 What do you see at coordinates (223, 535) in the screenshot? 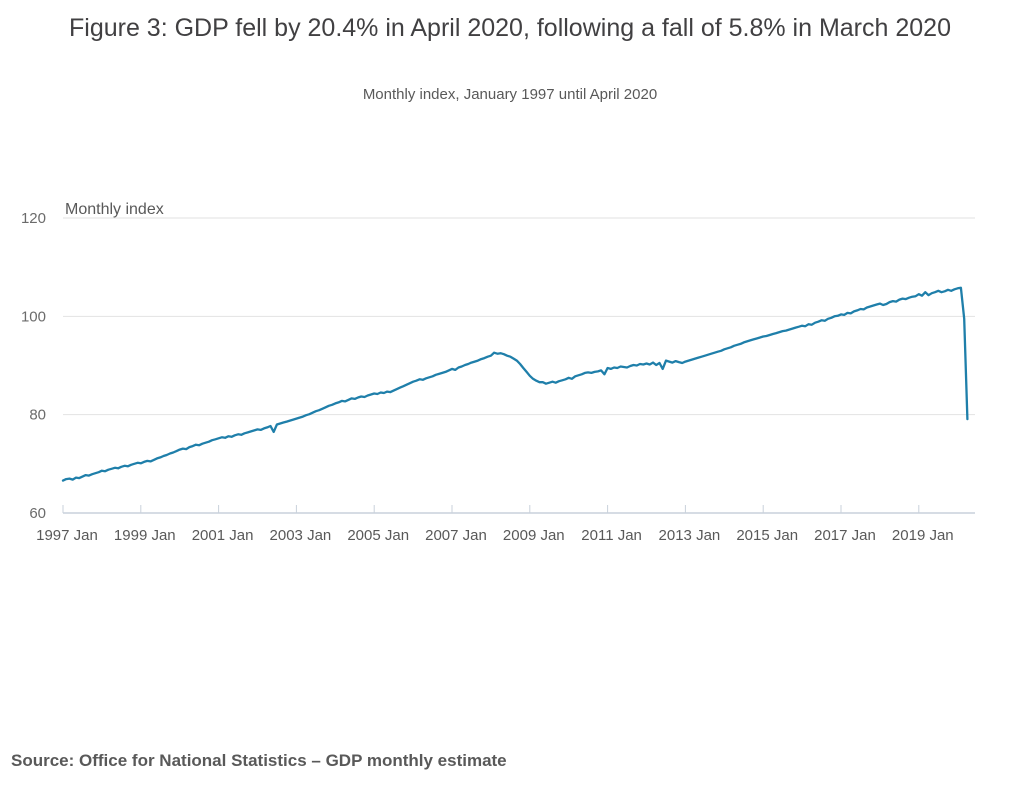
I see `x-tick-label: 2001 Jan` at bounding box center [223, 535].